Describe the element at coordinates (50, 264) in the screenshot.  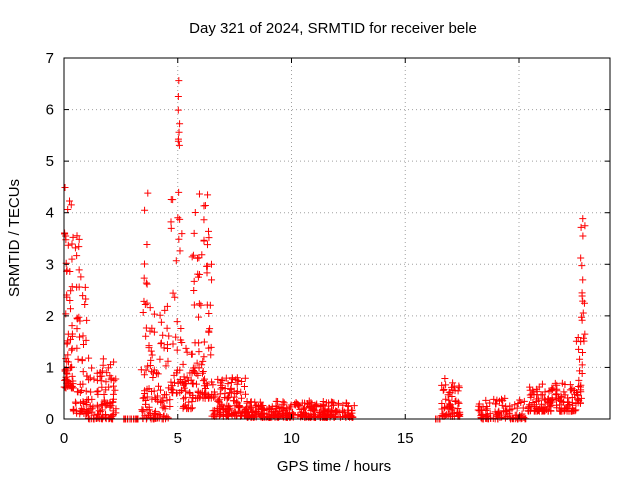
I see `y-tick-label: 3` at that location.